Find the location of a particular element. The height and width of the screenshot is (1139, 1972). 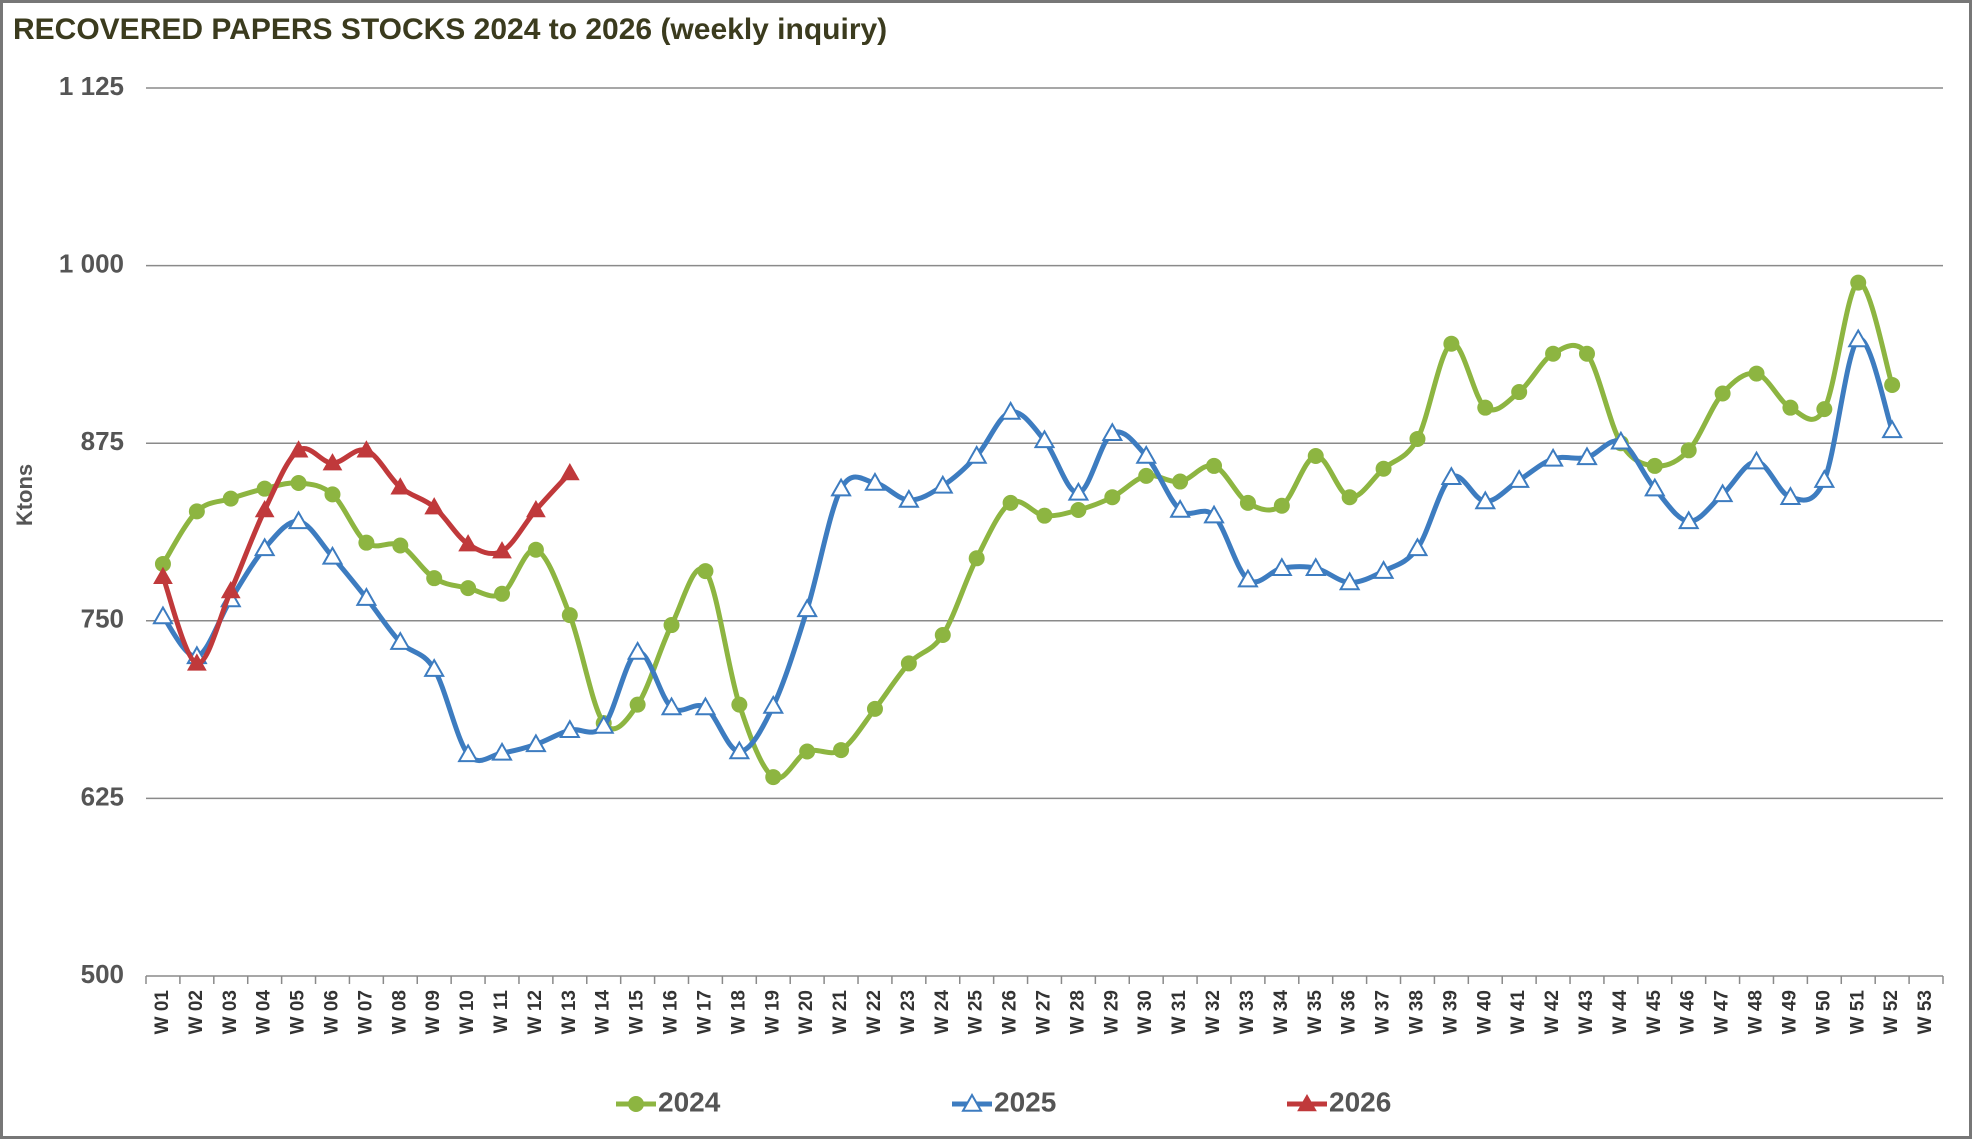

x-tick-label: W 31 is located at coordinates (1179, 1012).